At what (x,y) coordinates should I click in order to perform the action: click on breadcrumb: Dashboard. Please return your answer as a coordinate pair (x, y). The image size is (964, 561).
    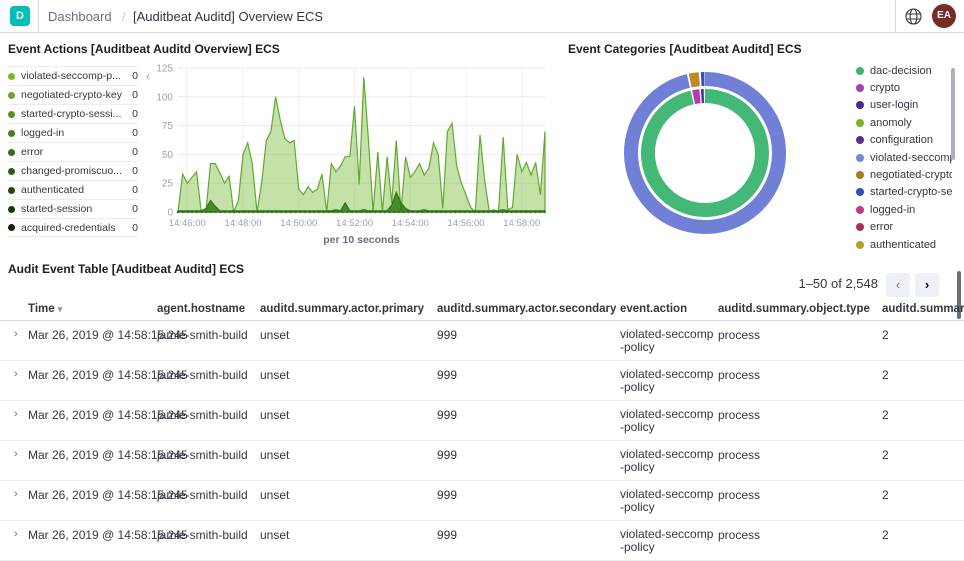
    Looking at the image, I should click on (80, 16).